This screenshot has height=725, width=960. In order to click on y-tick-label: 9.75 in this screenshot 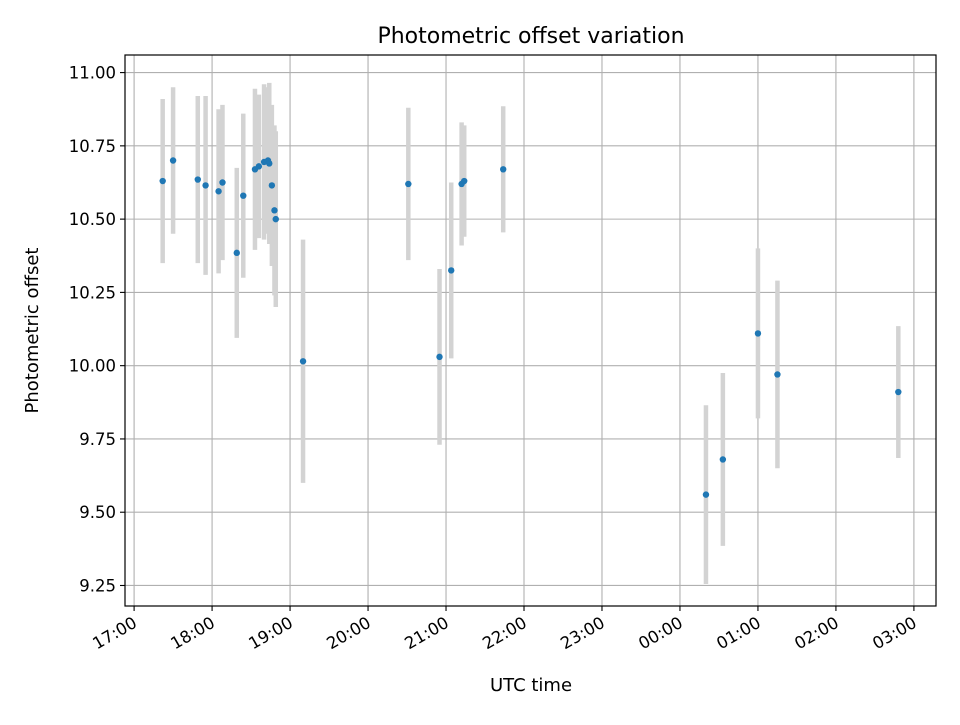, I will do `click(97, 439)`.